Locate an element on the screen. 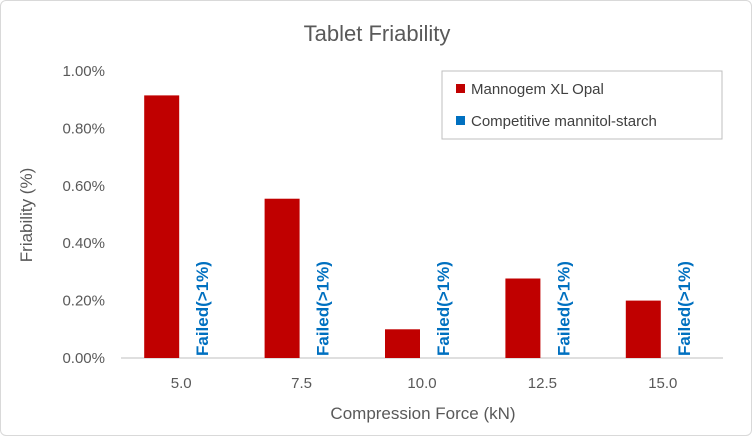  legend-box is located at coordinates (582, 105).